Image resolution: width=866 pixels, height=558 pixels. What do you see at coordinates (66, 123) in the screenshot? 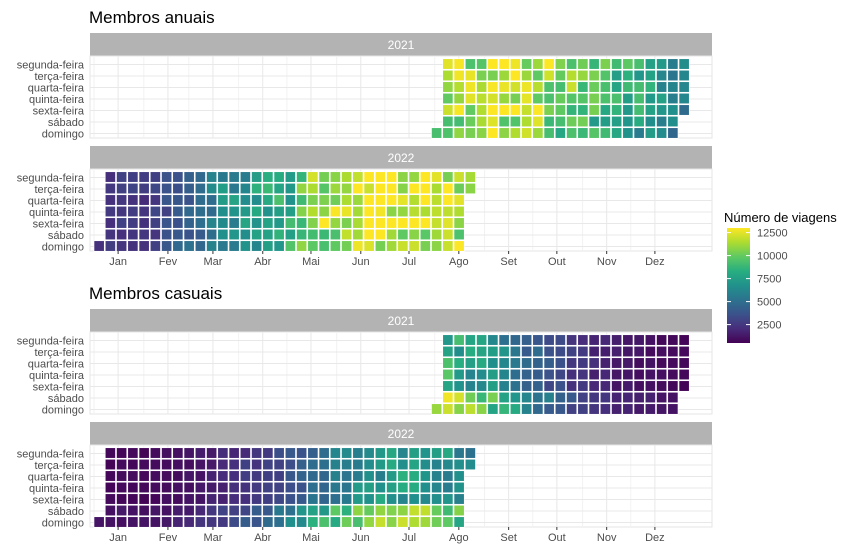
I see `weekday-label: sábado` at bounding box center [66, 123].